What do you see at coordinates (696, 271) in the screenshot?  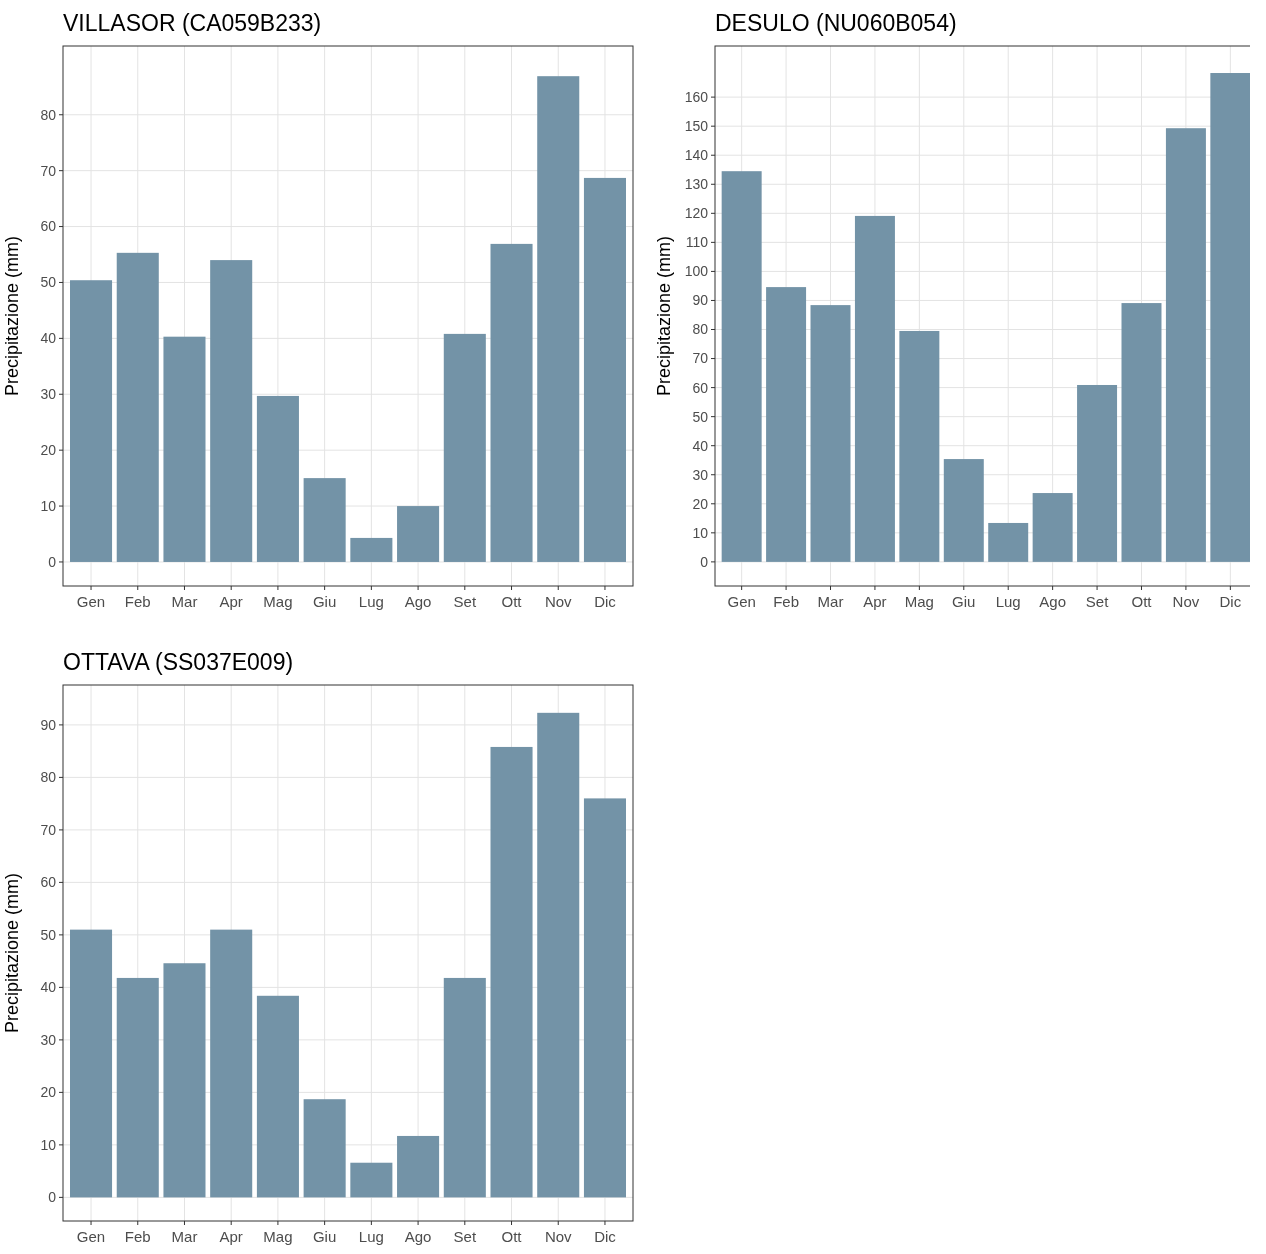 I see `y-tick-label: 100` at bounding box center [696, 271].